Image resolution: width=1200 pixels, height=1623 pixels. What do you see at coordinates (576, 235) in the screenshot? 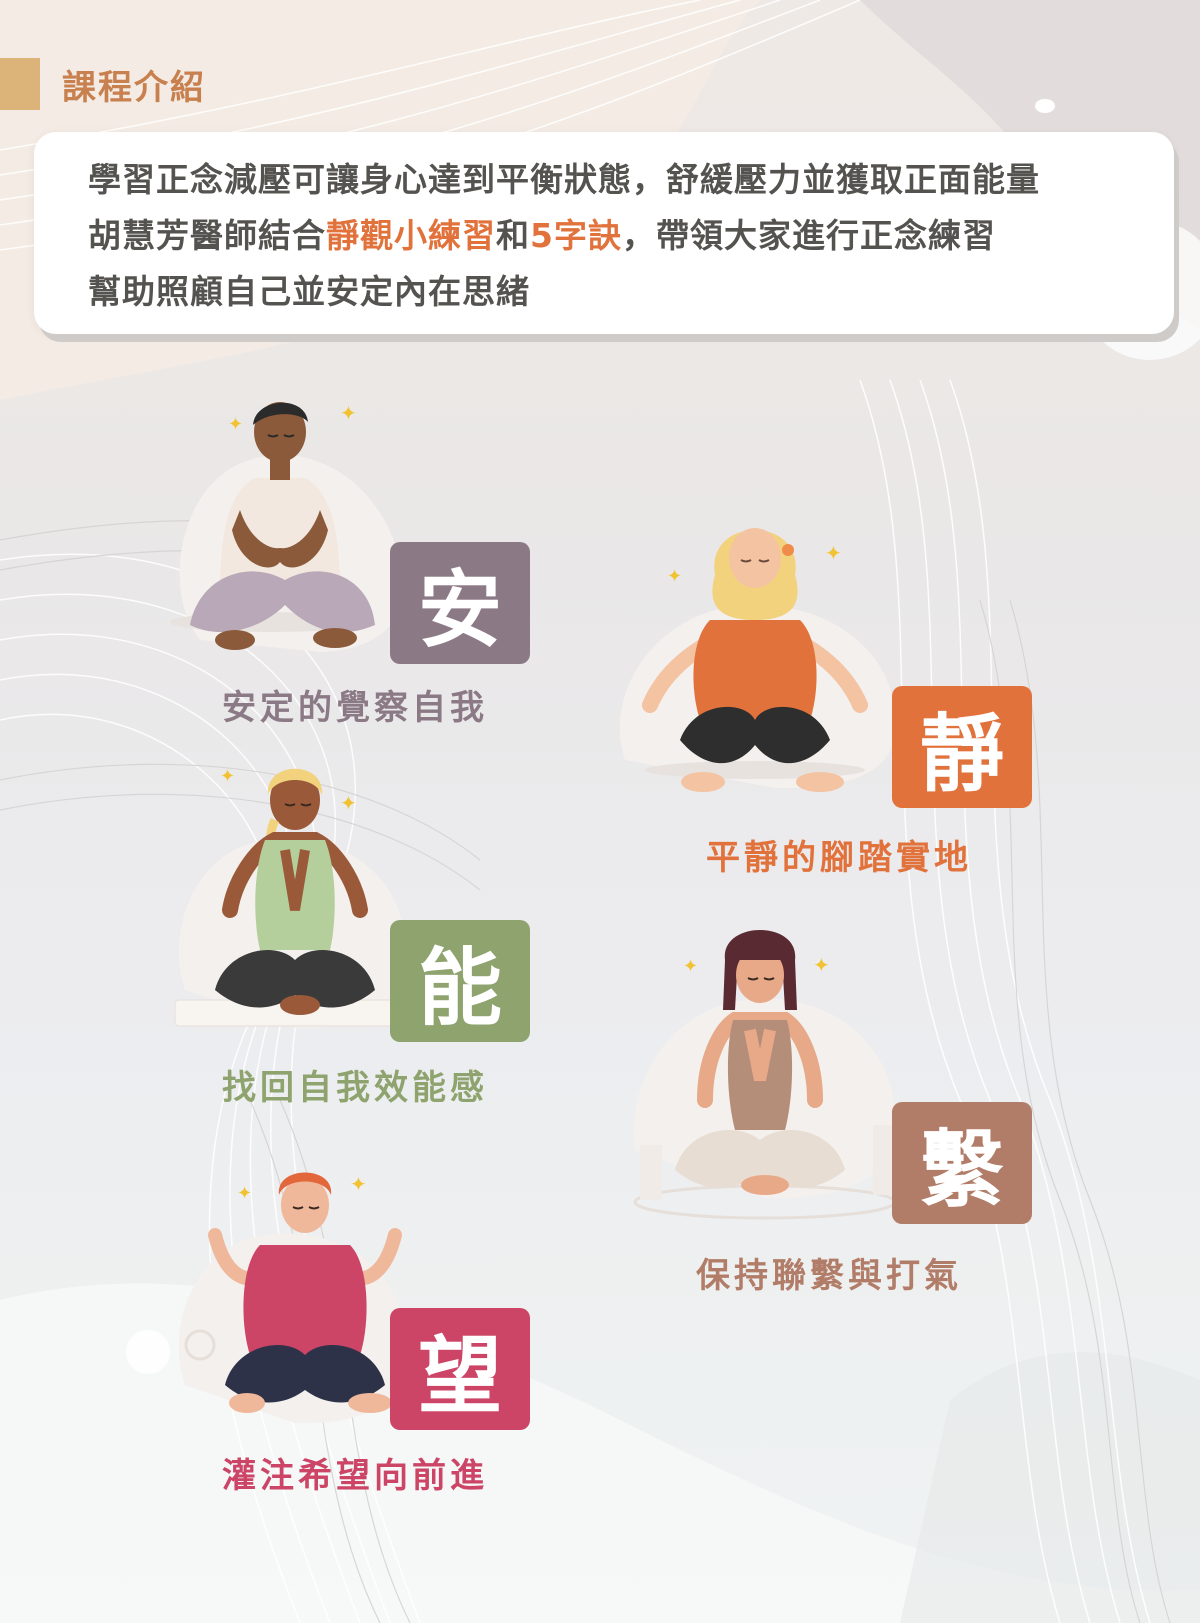
I see `intro-highlight-formula: 5字訣` at bounding box center [576, 235].